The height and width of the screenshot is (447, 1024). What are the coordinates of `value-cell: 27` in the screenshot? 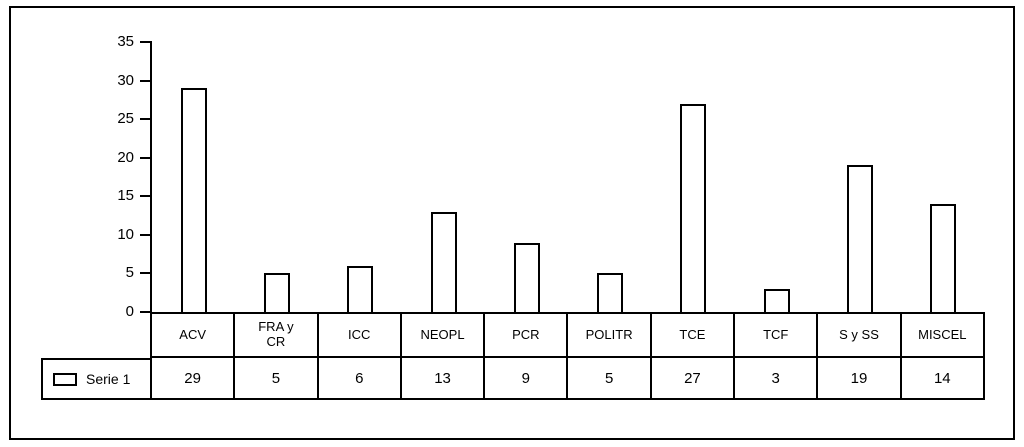 It's located at (694, 378).